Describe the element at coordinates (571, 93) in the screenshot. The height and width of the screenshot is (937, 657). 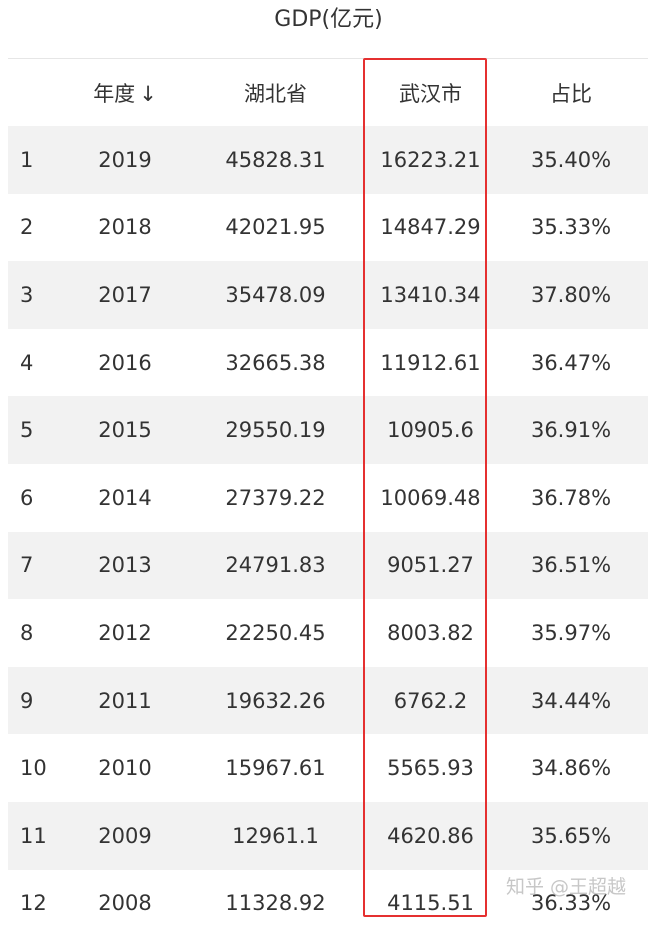
I see `header-ratio: 占比` at that location.